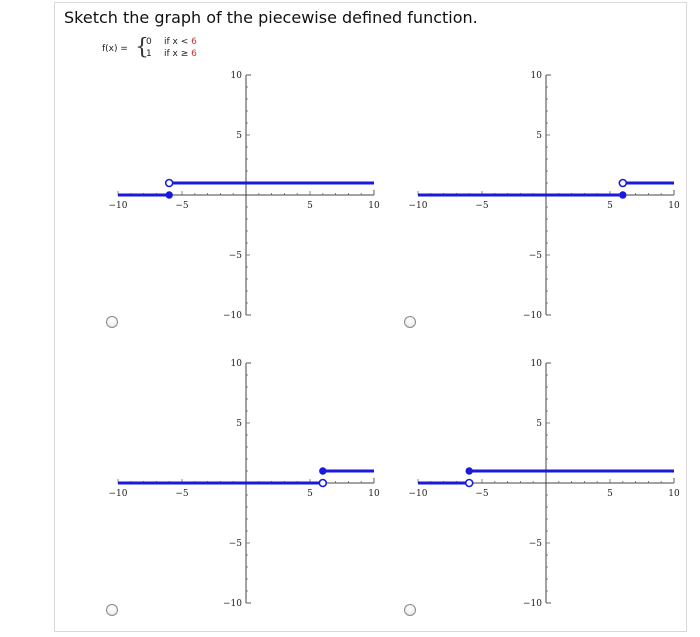 The width and height of the screenshot is (700, 637). I want to click on piece-value: 1, so click(149, 54).